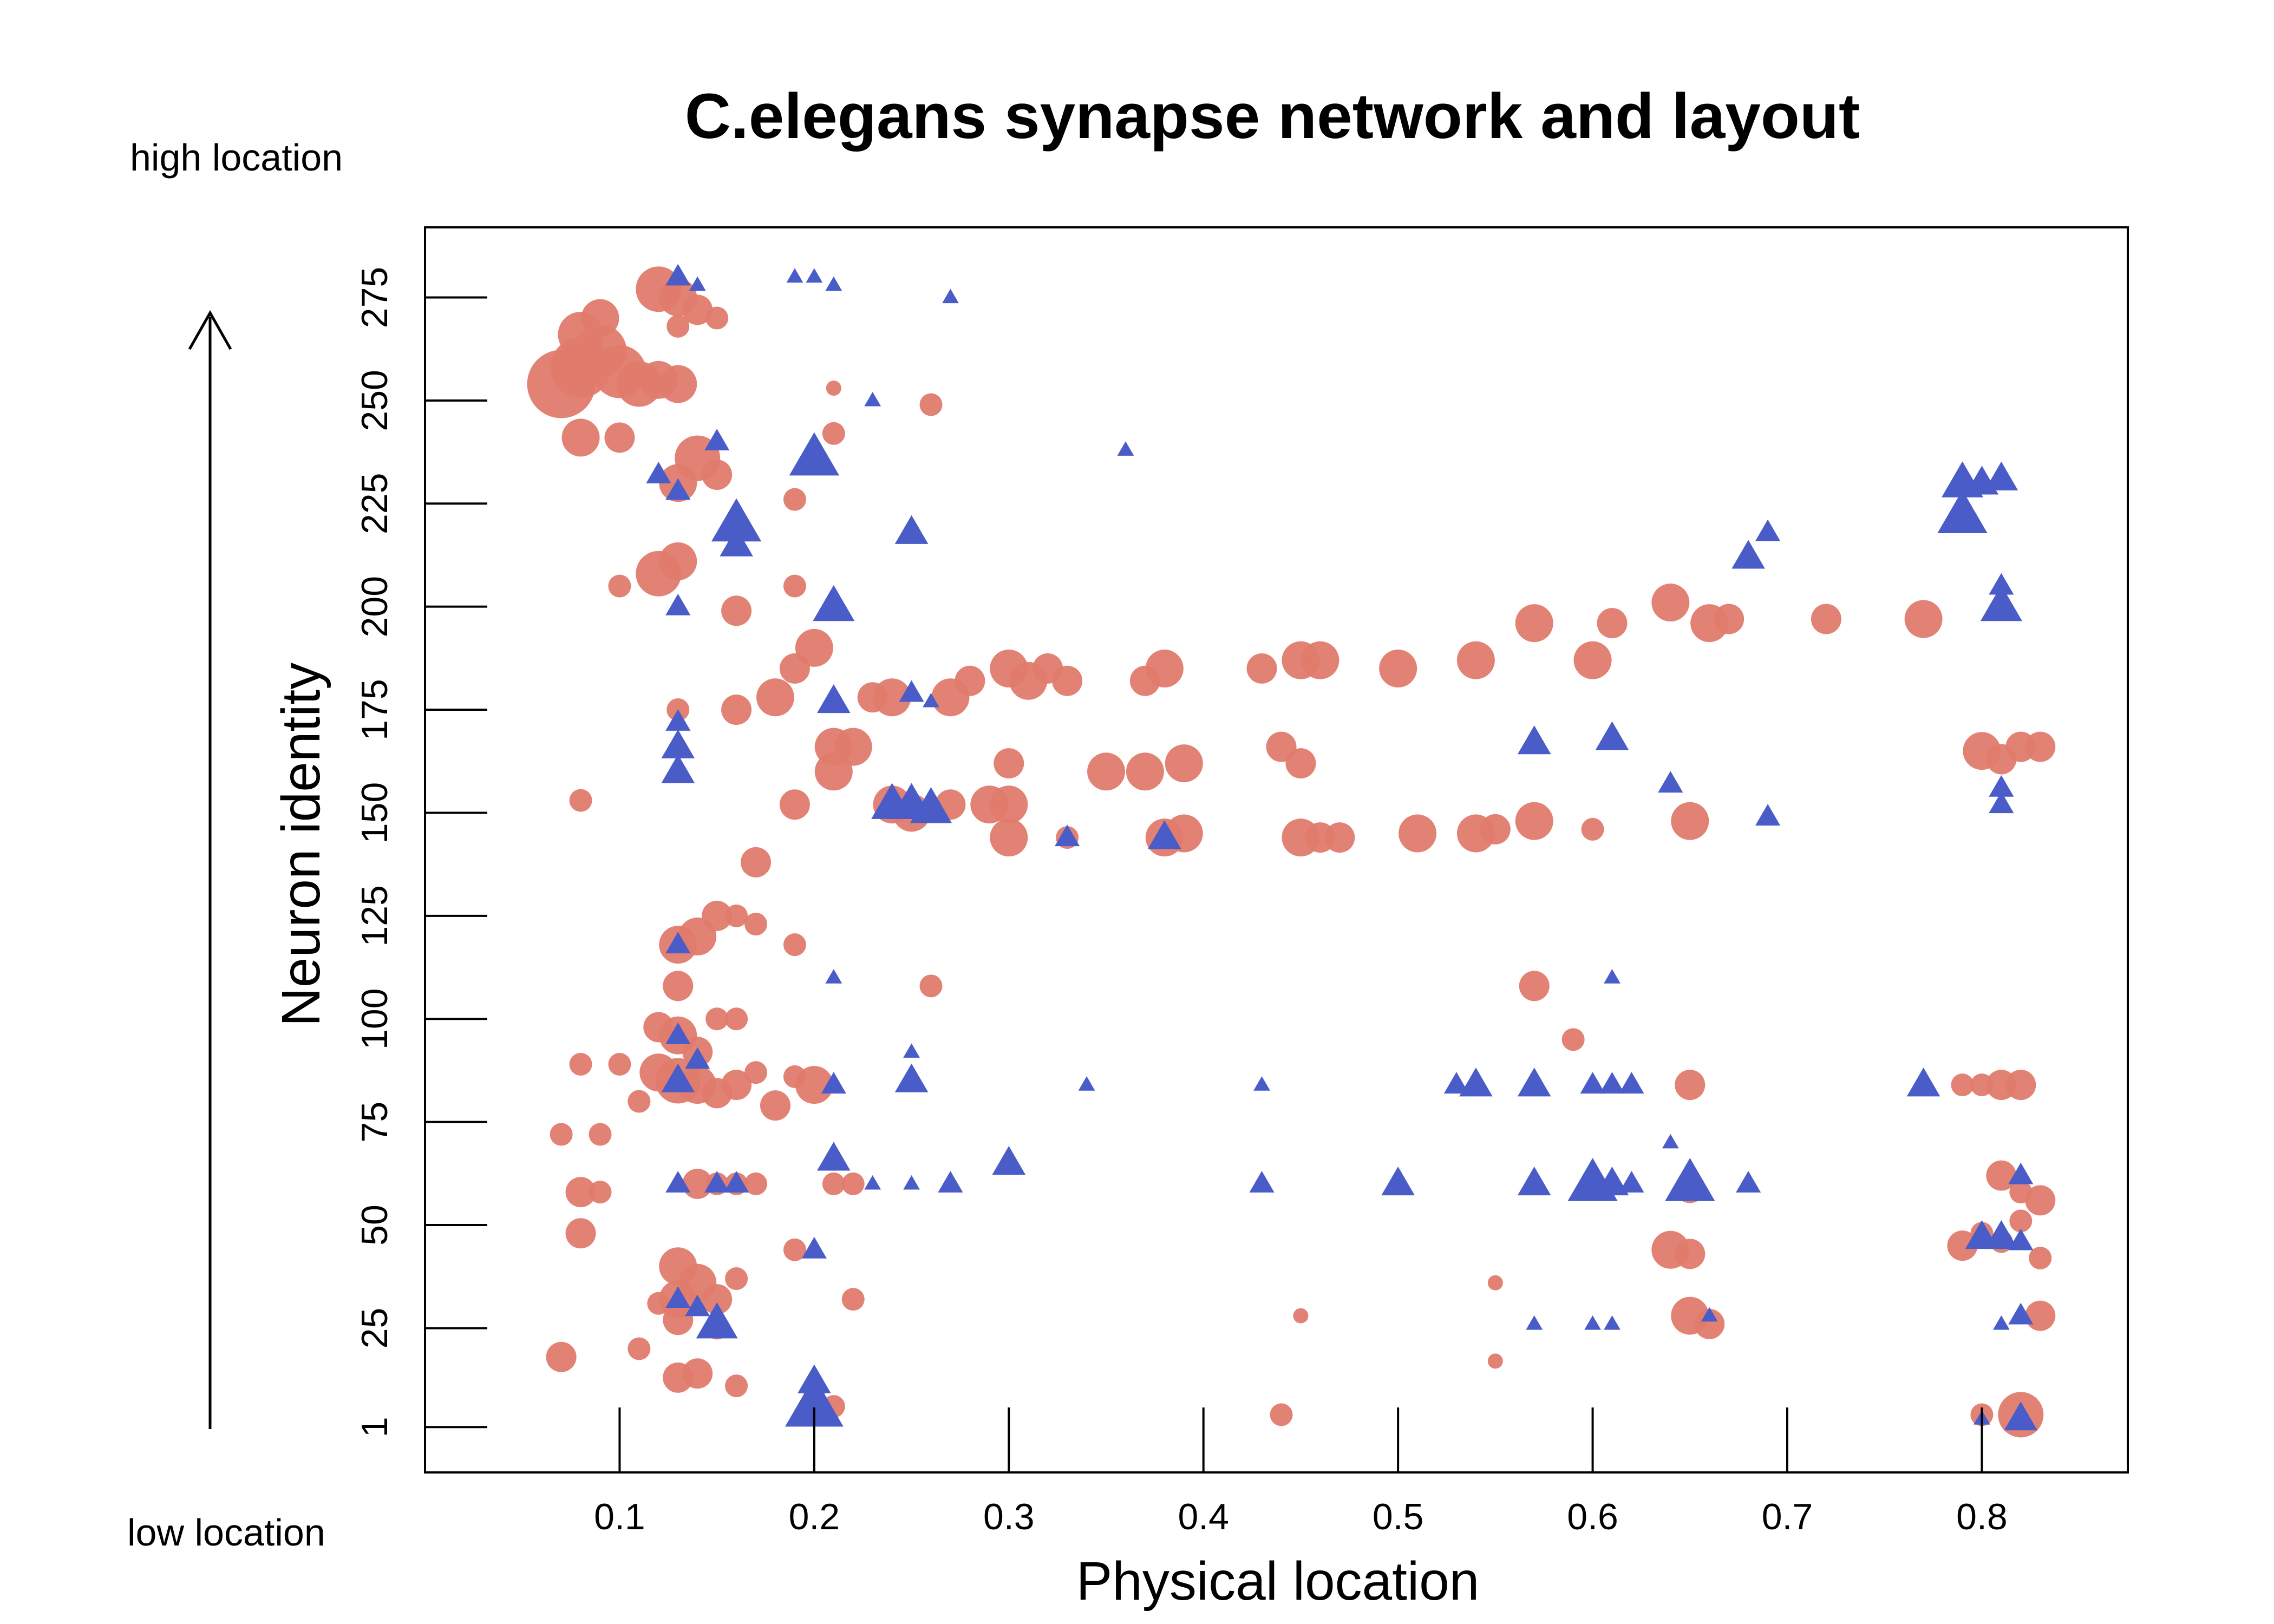 This screenshot has height=1624, width=2274. Describe the element at coordinates (375, 1122) in the screenshot. I see `y-tick-label: 75` at that location.